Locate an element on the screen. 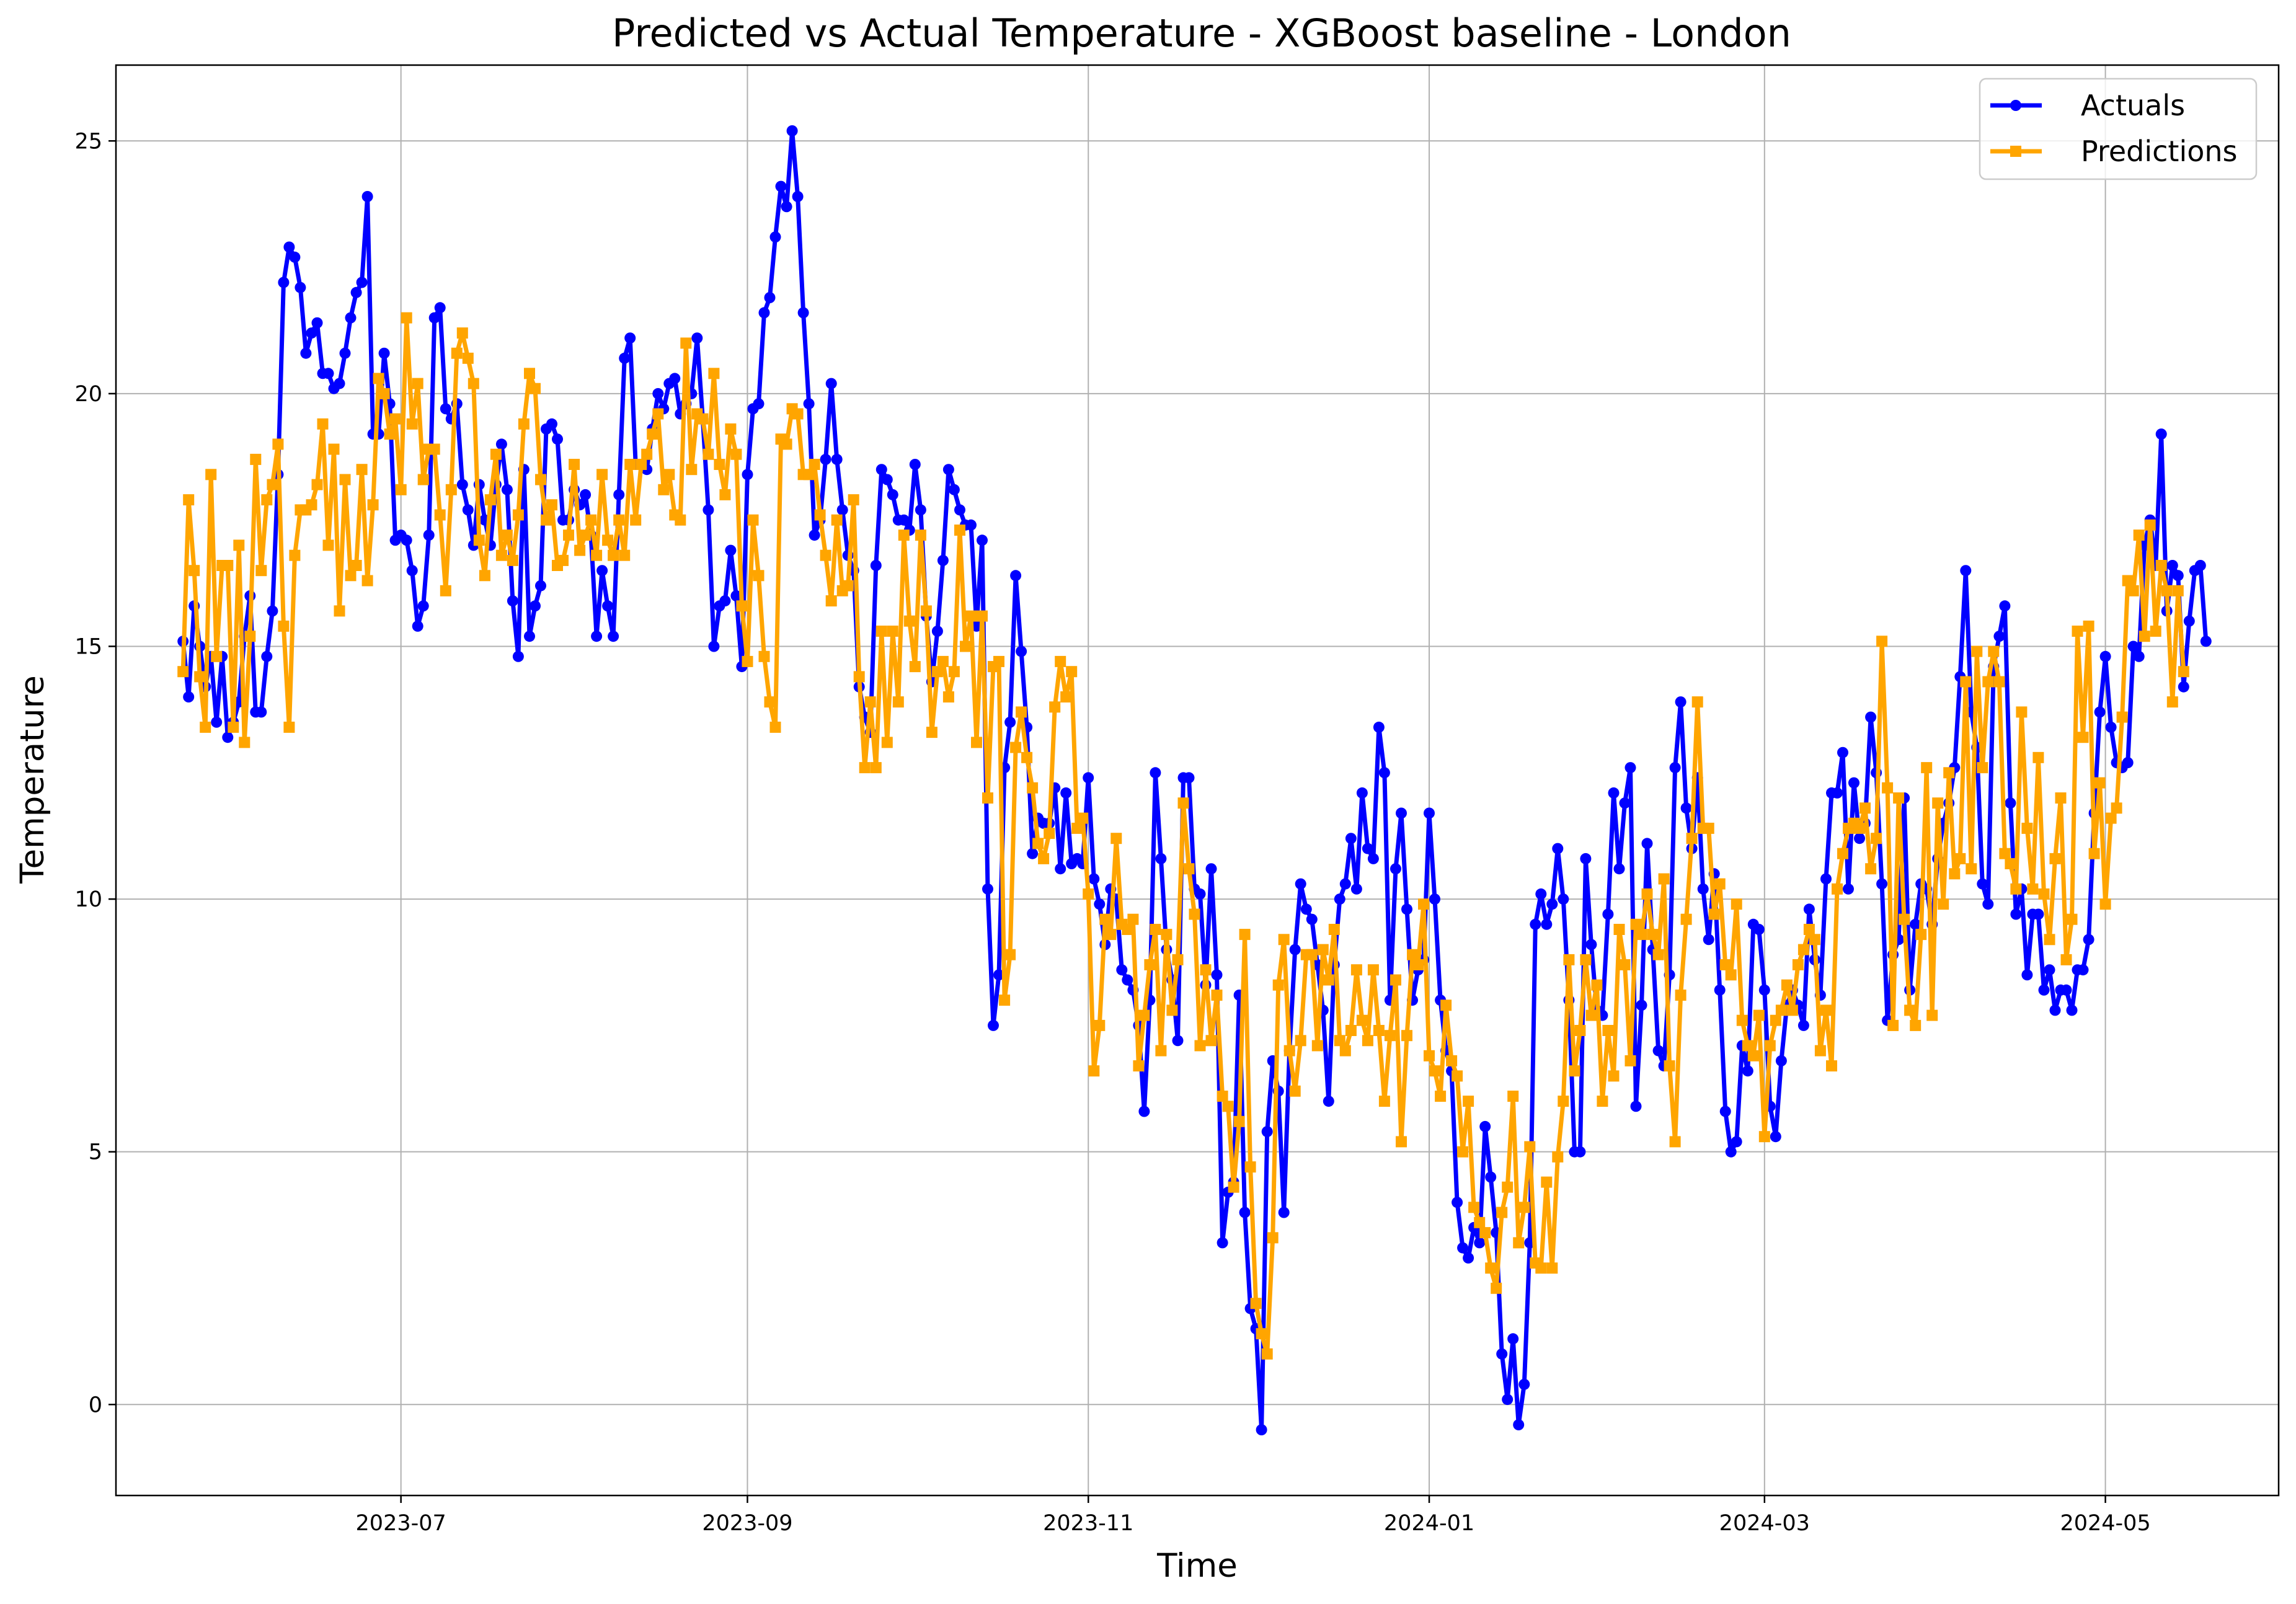 Image resolution: width=2296 pixels, height=1604 pixels. y-tick-label: 25 is located at coordinates (88, 141).